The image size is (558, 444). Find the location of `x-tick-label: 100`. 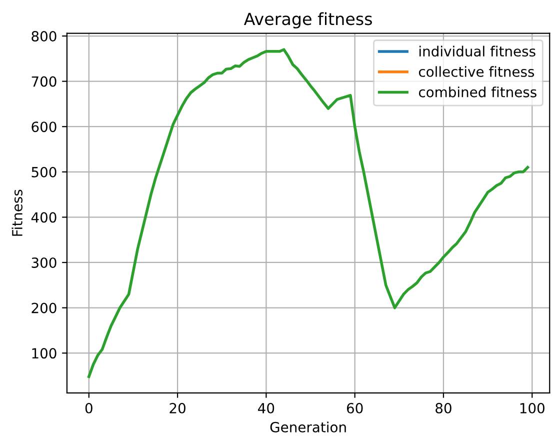

x-tick-label: 100 is located at coordinates (532, 408).